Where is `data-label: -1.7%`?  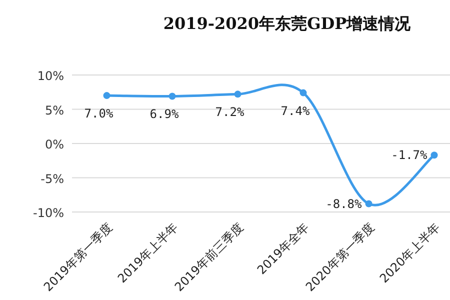 data-label: -1.7% is located at coordinates (409, 155).